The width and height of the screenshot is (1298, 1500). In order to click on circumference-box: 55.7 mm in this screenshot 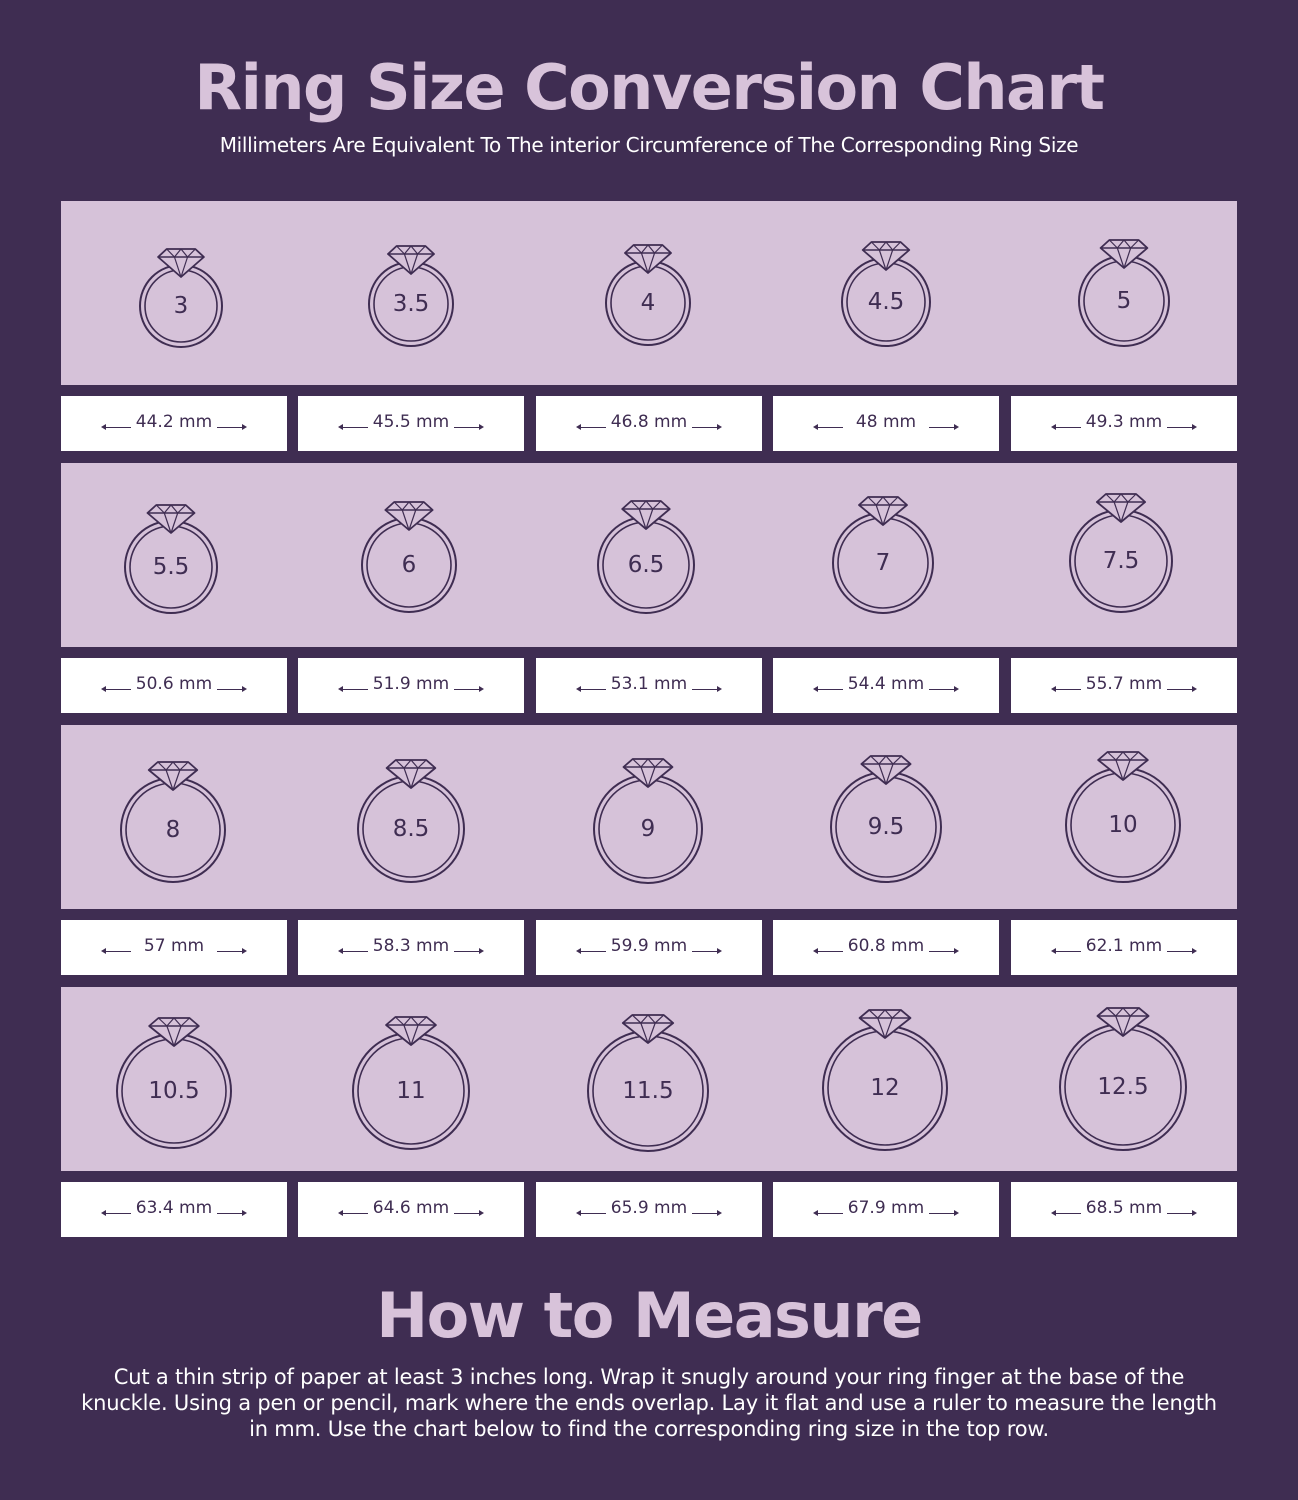, I will do `click(1124, 685)`.